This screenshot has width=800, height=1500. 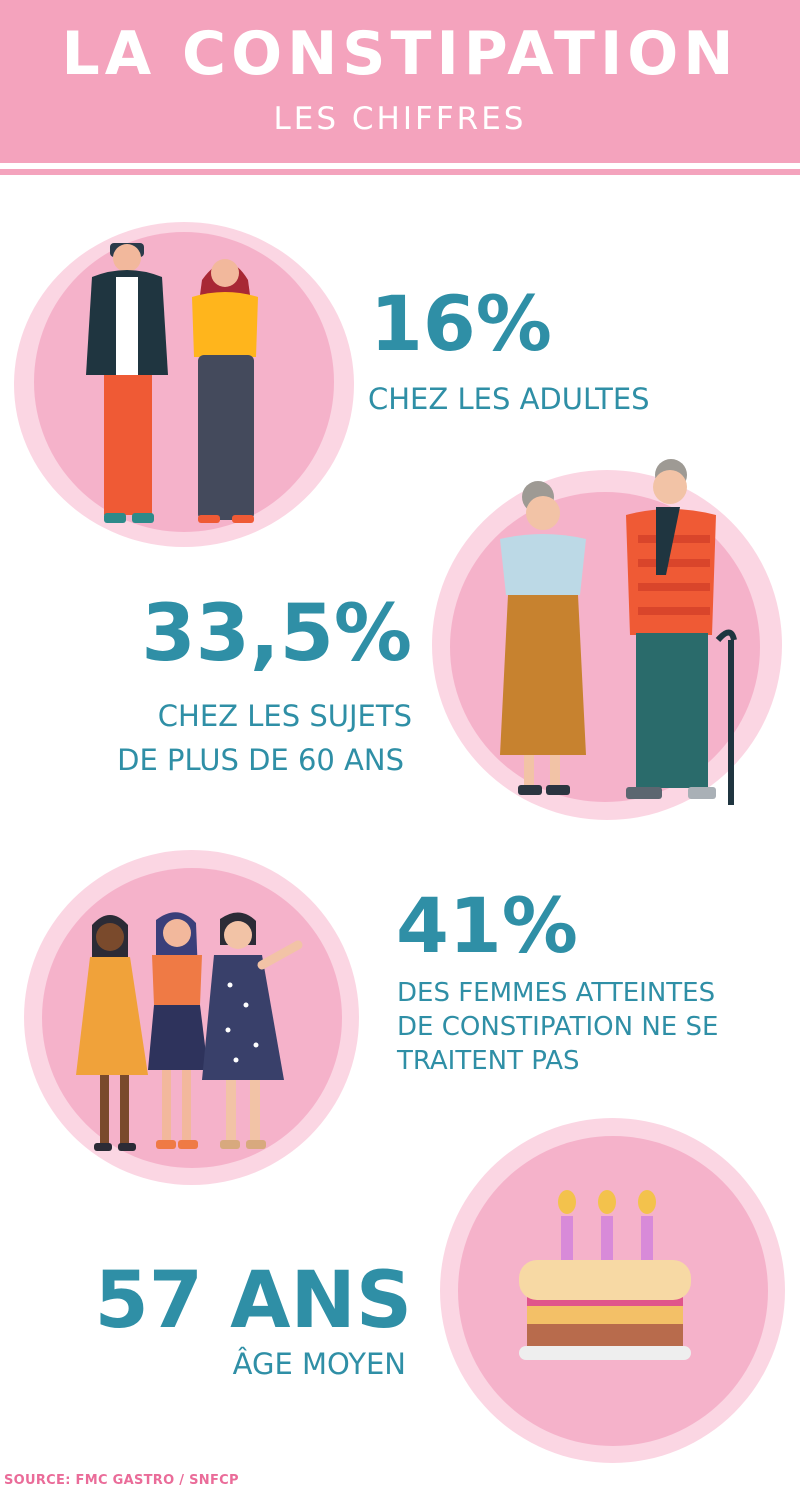 I want to click on adults-circle-inner, so click(x=184, y=382).